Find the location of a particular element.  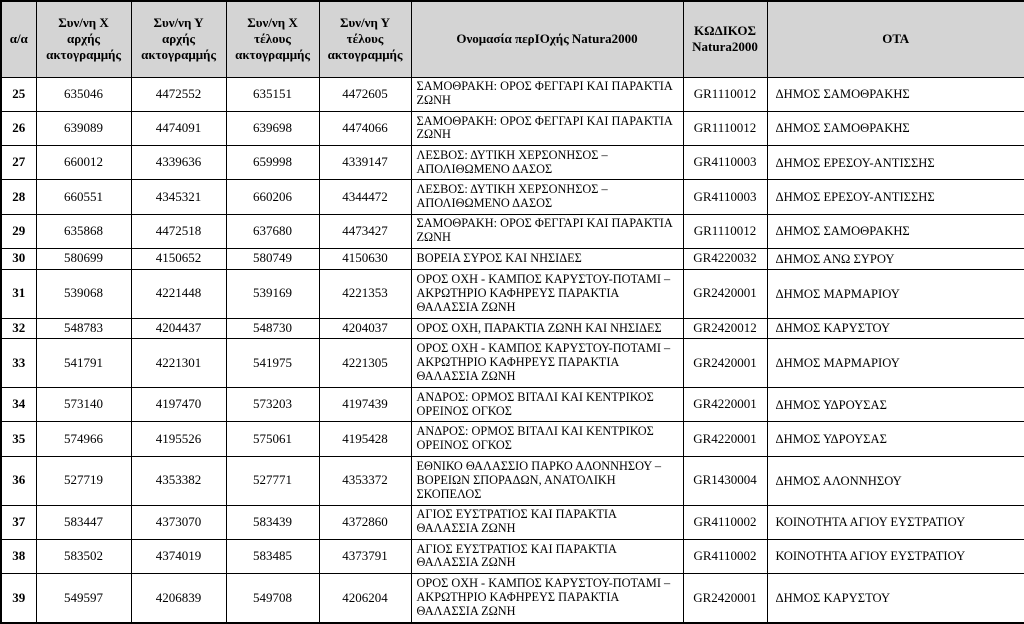

cell-aa: 39 is located at coordinates (18, 598).